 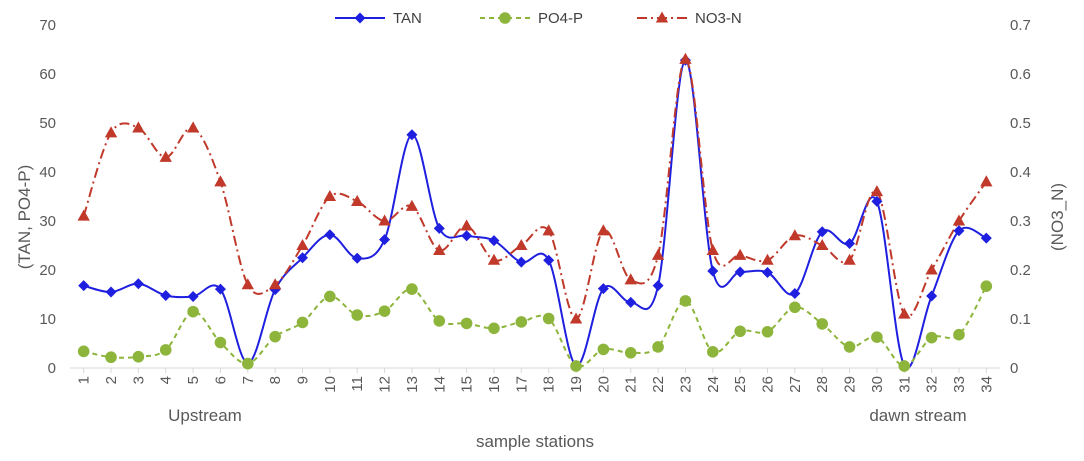 What do you see at coordinates (47, 319) in the screenshot?
I see `y-tick-label-left: 10` at bounding box center [47, 319].